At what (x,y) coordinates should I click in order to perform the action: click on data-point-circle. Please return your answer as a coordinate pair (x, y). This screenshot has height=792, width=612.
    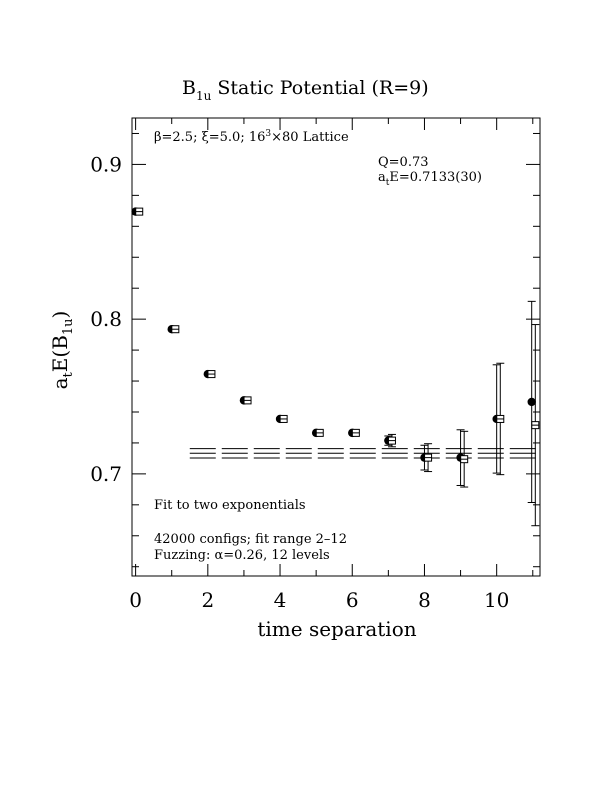
    Looking at the image, I should click on (531, 402).